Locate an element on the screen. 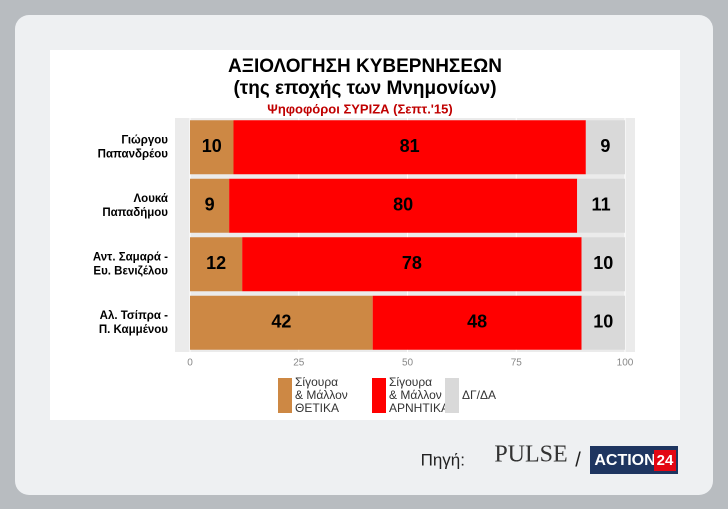 The width and height of the screenshot is (728, 514). data-label: 11 is located at coordinates (601, 205).